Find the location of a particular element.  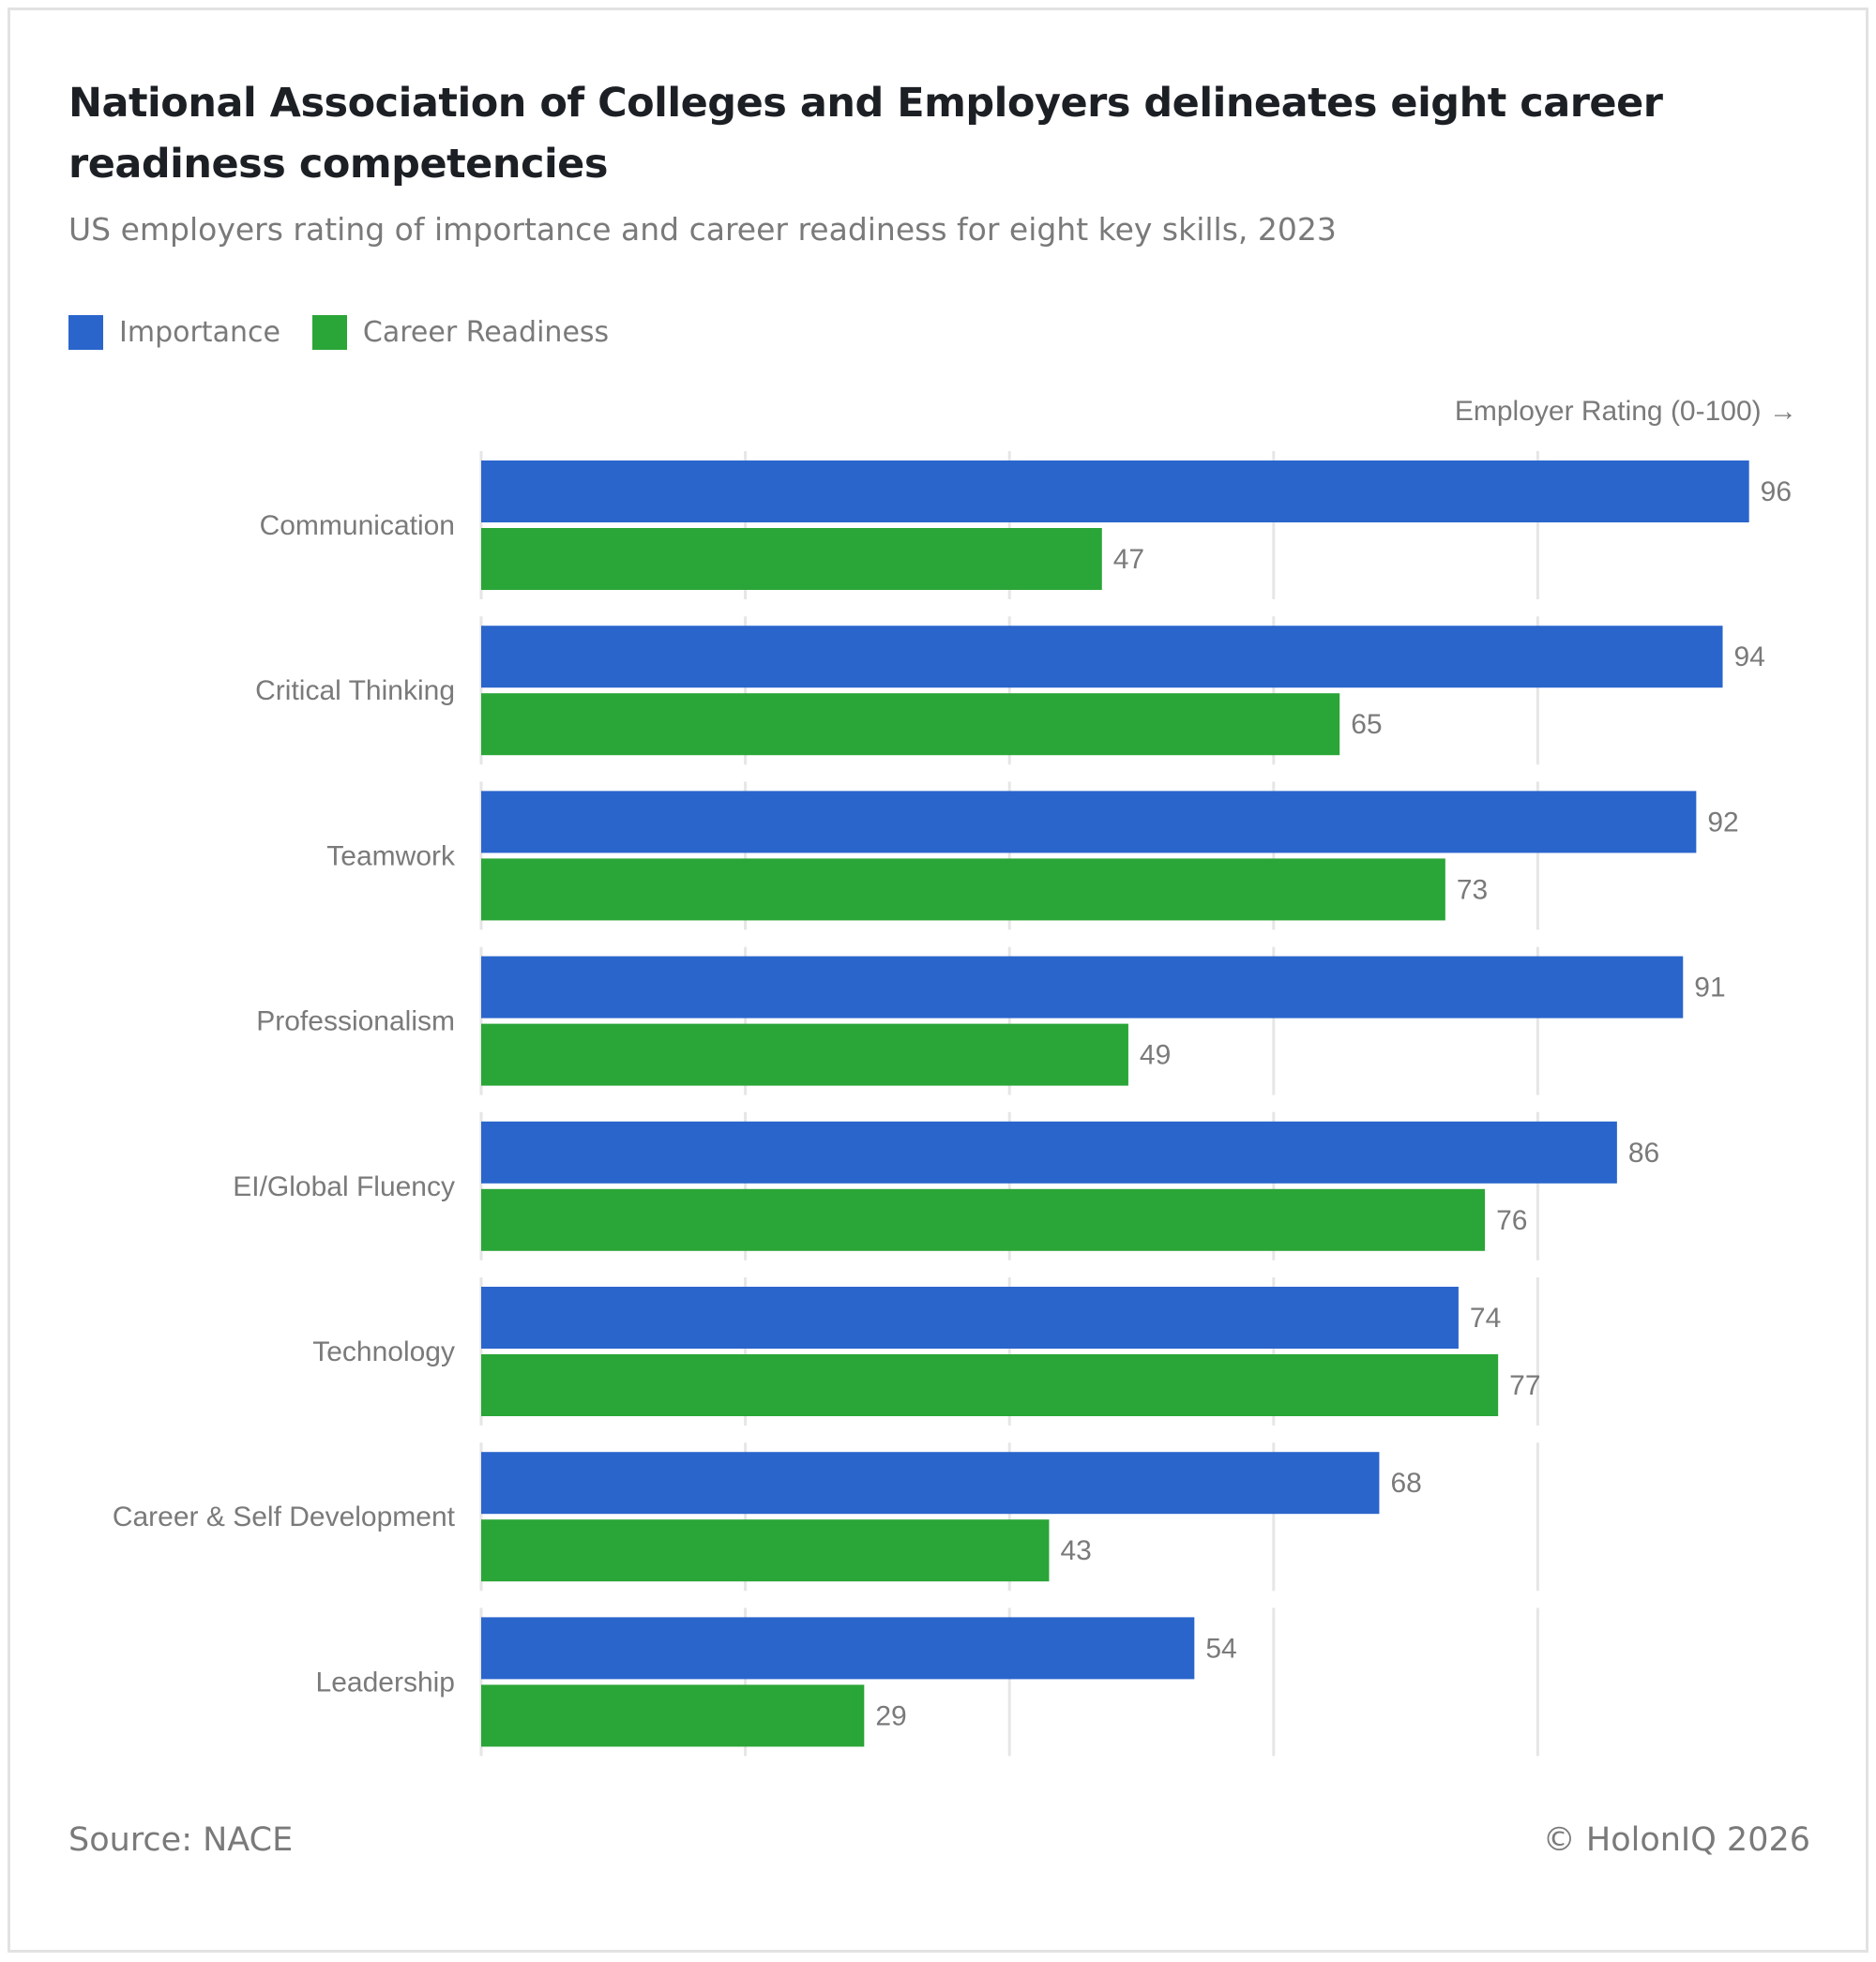

value-label-importance-ei-global-fluency: 86 is located at coordinates (1643, 1153).